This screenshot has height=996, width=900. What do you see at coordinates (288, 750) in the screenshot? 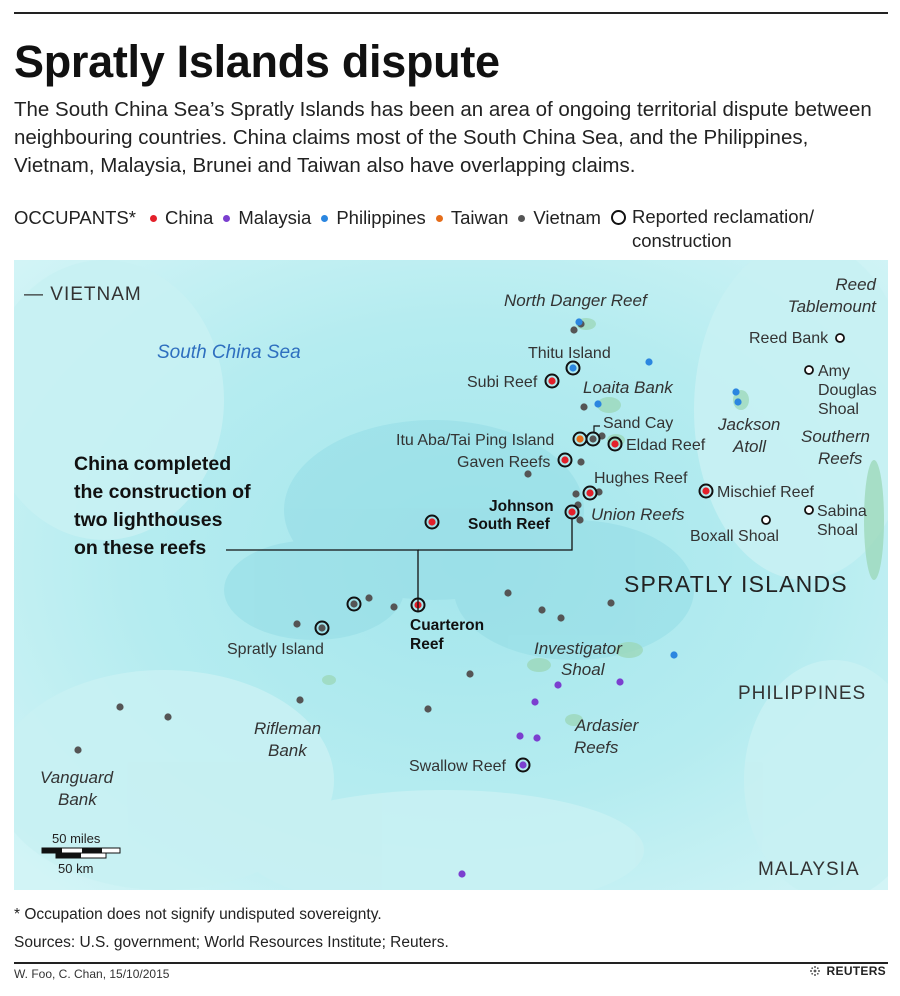
I see `label-rifleman-2: Bank` at bounding box center [288, 750].